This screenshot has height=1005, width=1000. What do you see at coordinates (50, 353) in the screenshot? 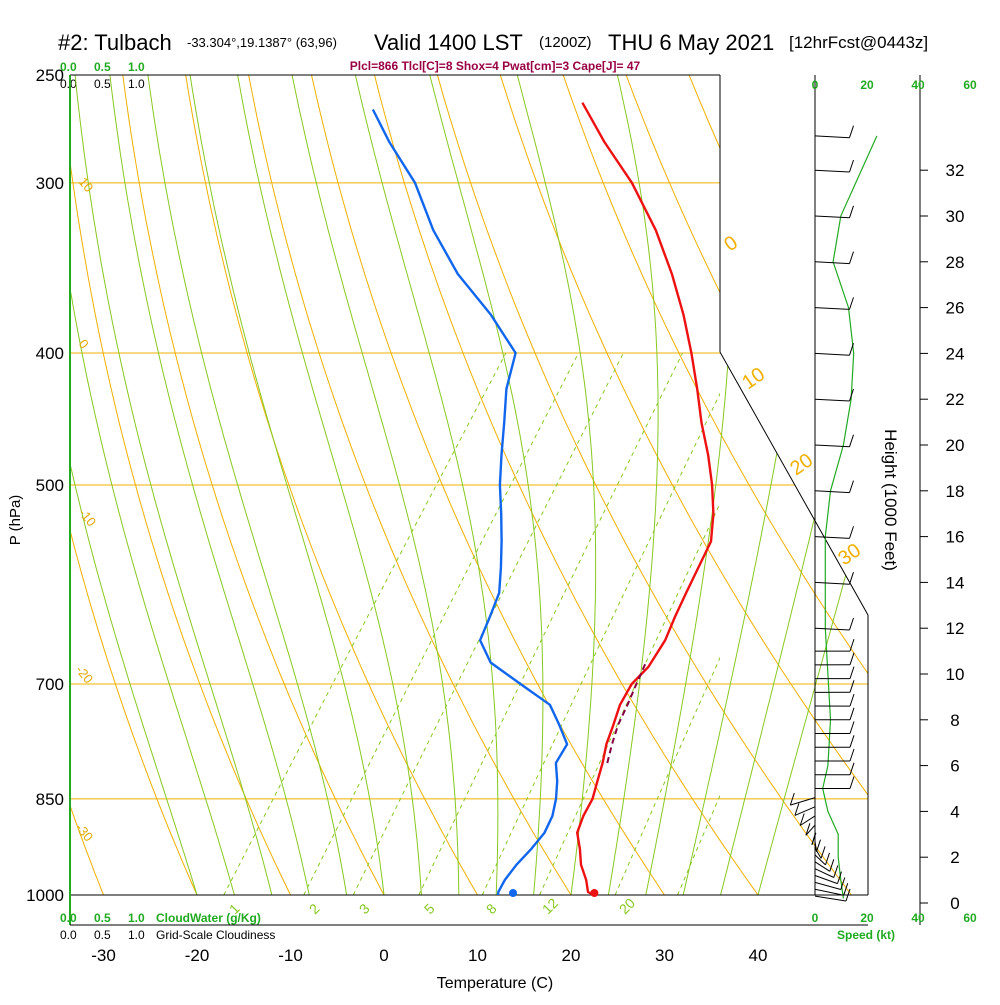
I see `pressure-tick-400: 400` at bounding box center [50, 353].